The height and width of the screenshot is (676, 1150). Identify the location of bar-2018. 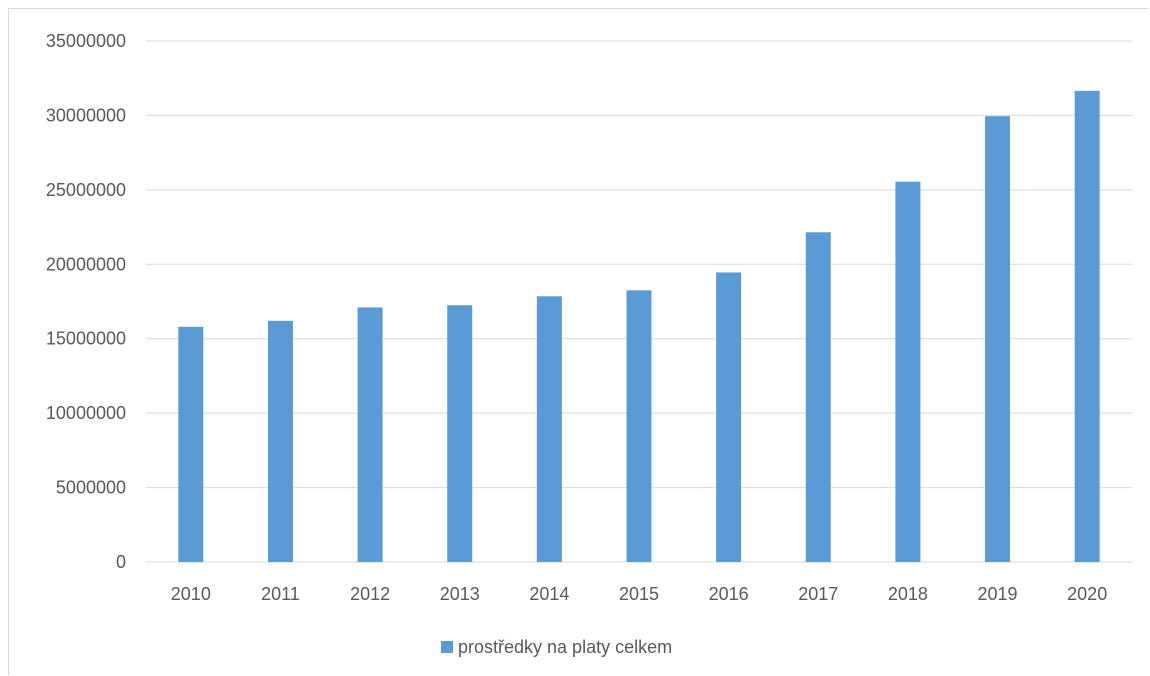
(908, 372).